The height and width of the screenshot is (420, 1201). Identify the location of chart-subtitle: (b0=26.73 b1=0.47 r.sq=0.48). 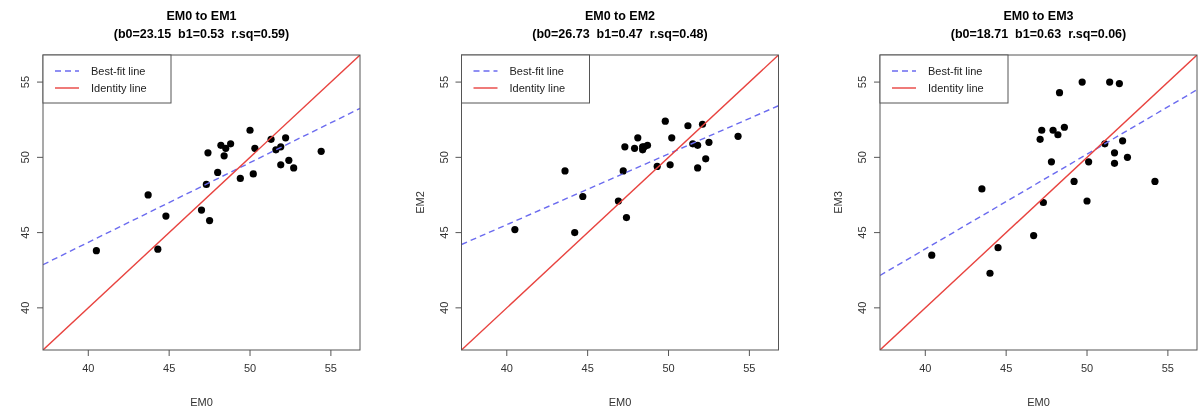
(620, 34).